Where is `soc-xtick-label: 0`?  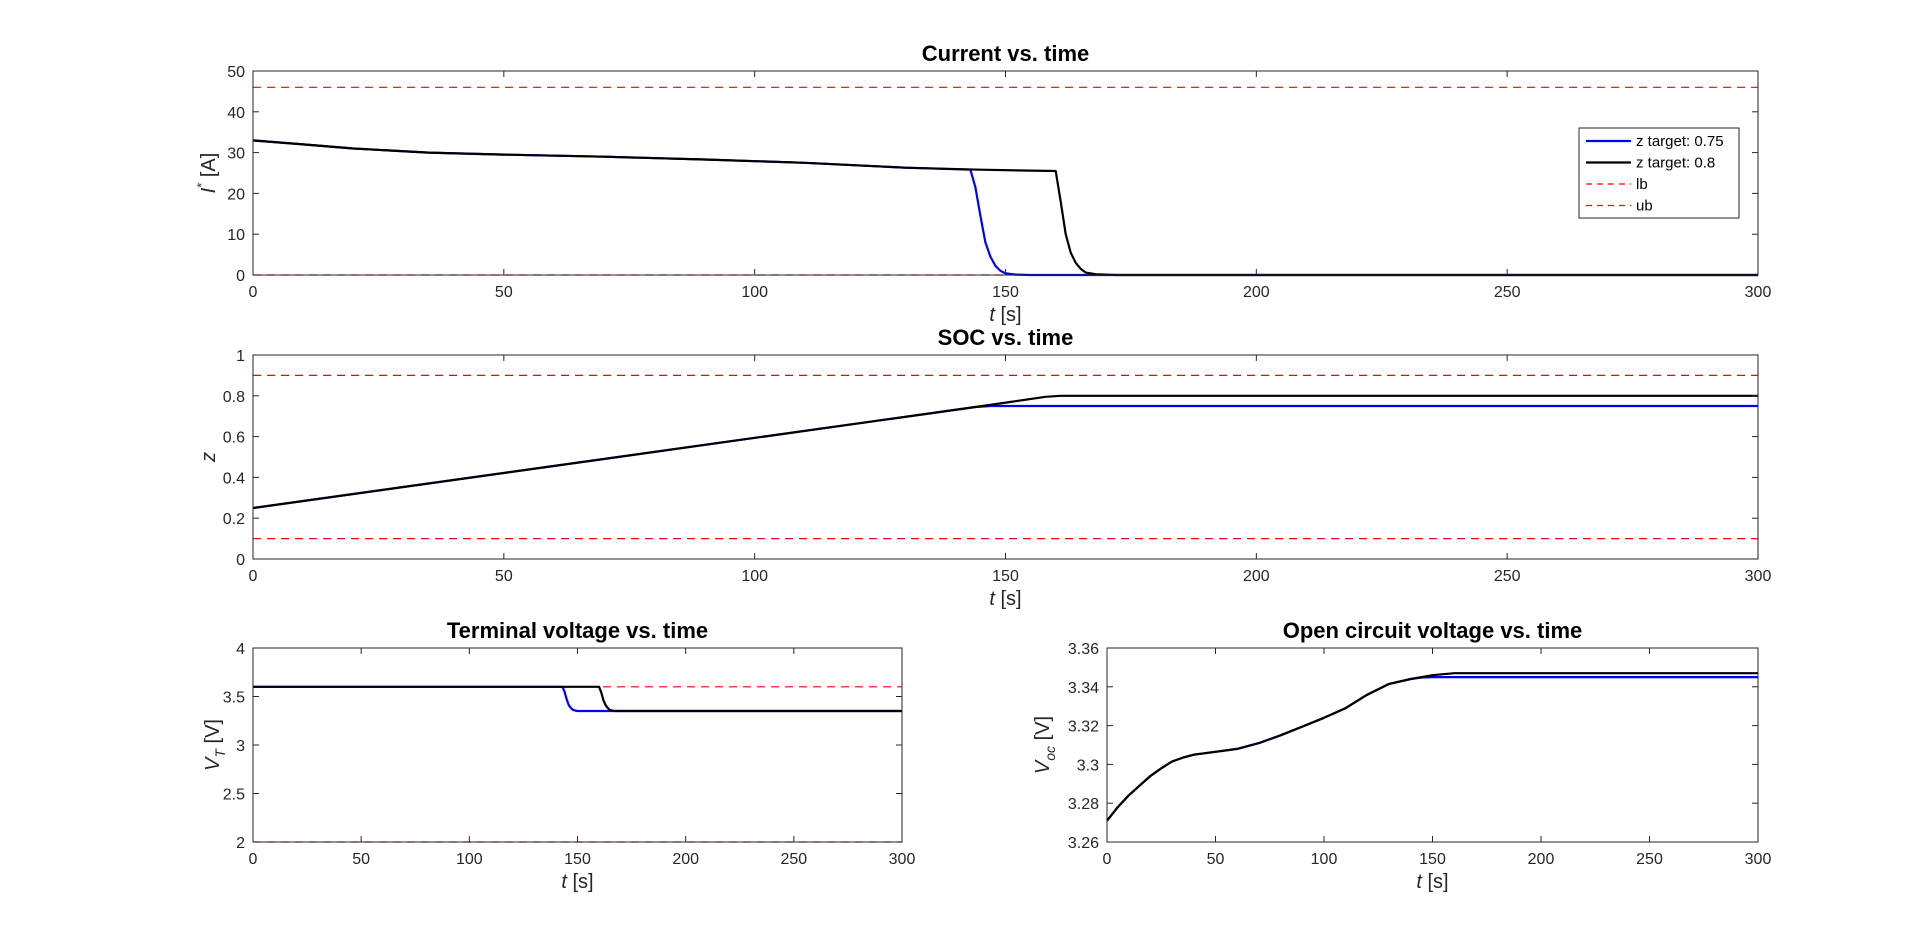
soc-xtick-label: 0 is located at coordinates (253, 576).